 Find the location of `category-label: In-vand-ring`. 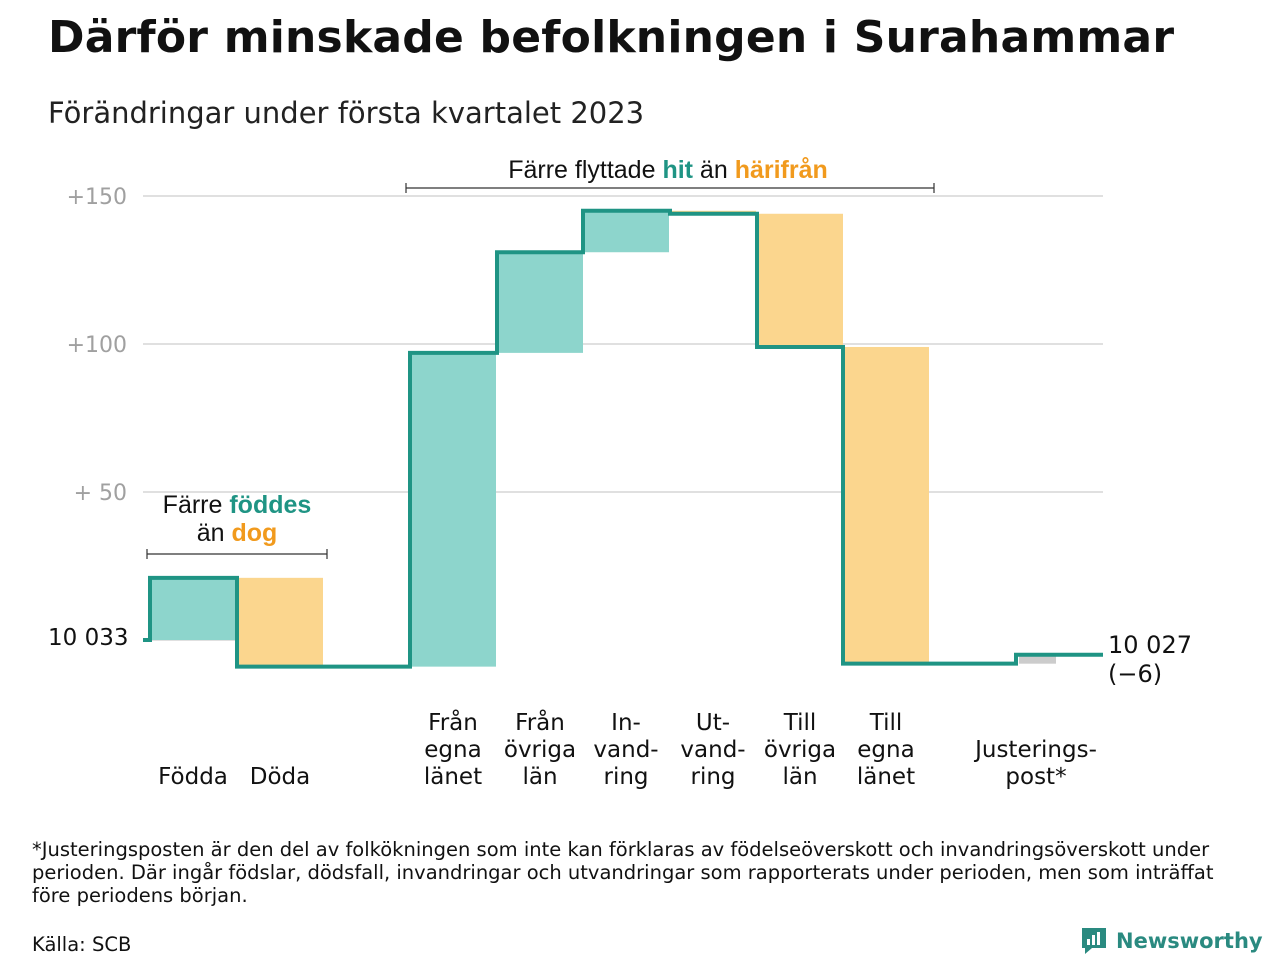

category-label: In-vand-ring is located at coordinates (625, 750).